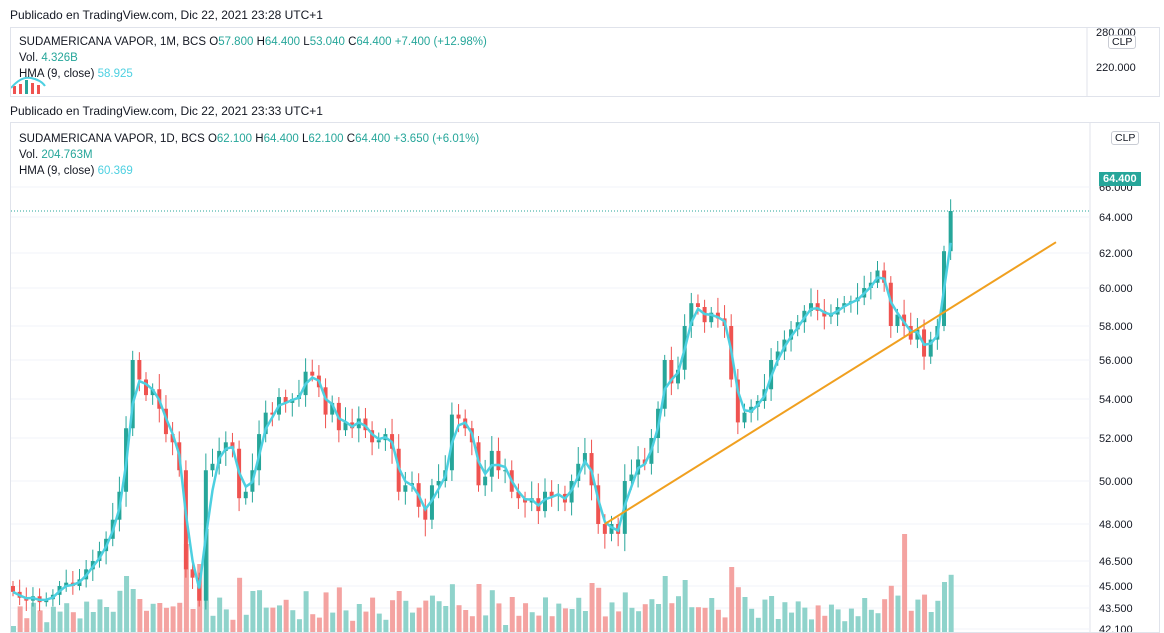 The image size is (1164, 633). What do you see at coordinates (1120, 179) in the screenshot?
I see `last-price-label: 64.400` at bounding box center [1120, 179].